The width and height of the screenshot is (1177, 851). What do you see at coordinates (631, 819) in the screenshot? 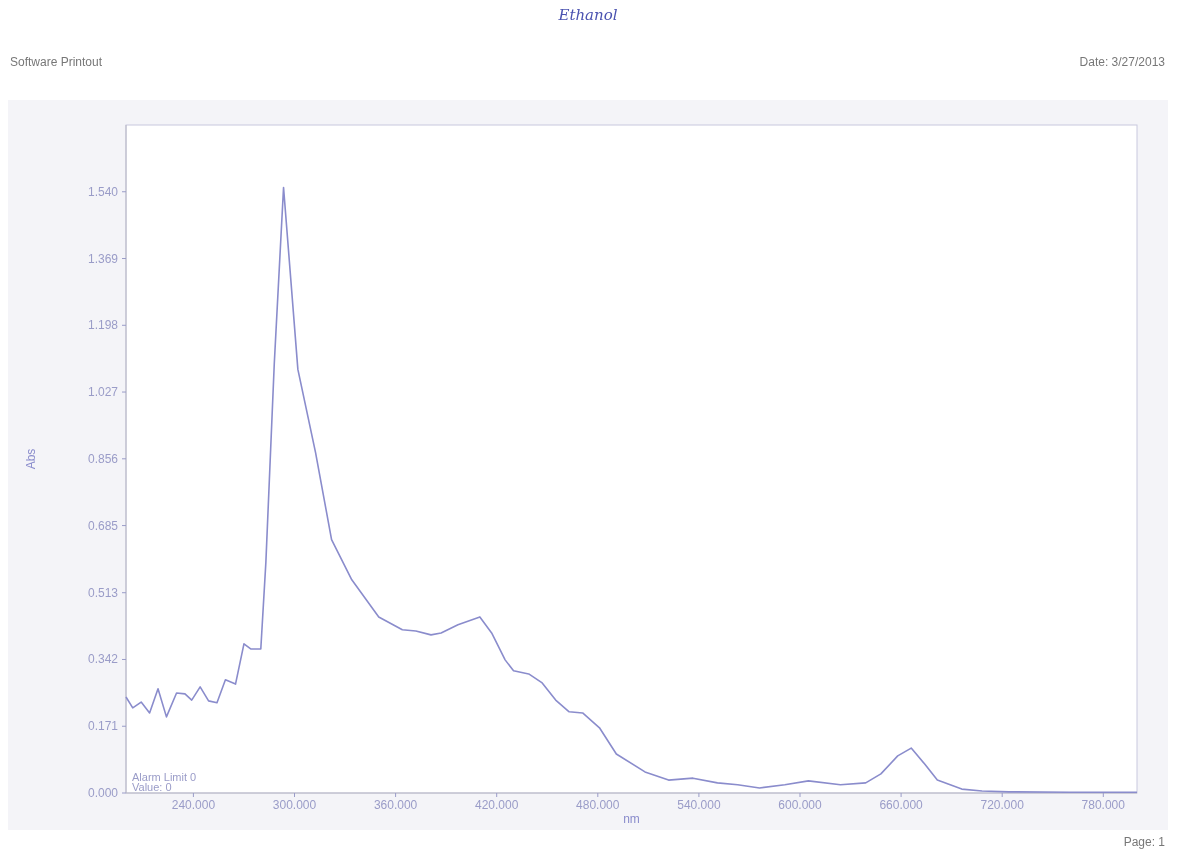
I see `x-axis-title: nm` at bounding box center [631, 819].